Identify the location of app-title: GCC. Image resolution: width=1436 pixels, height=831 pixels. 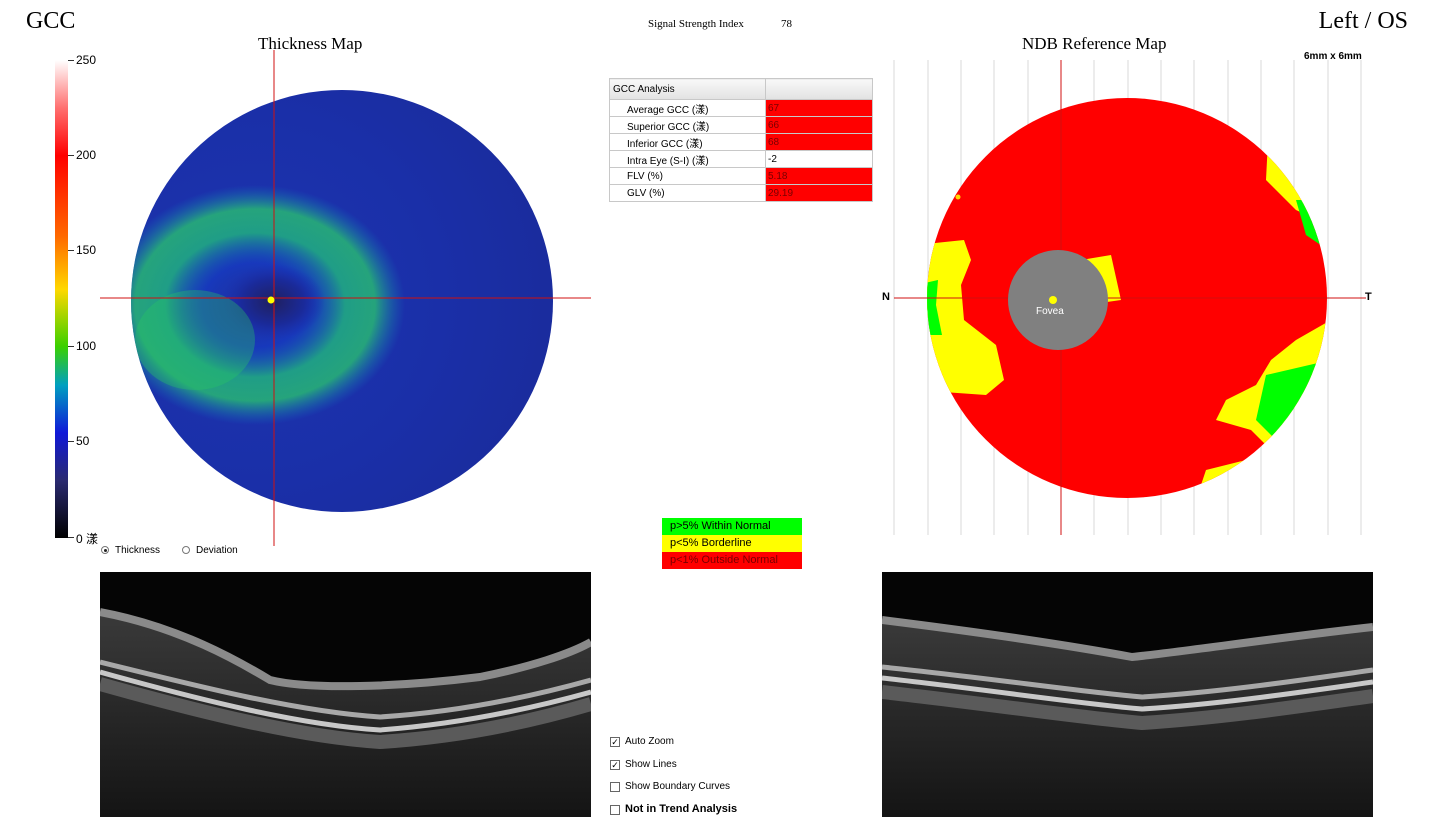
(51, 21).